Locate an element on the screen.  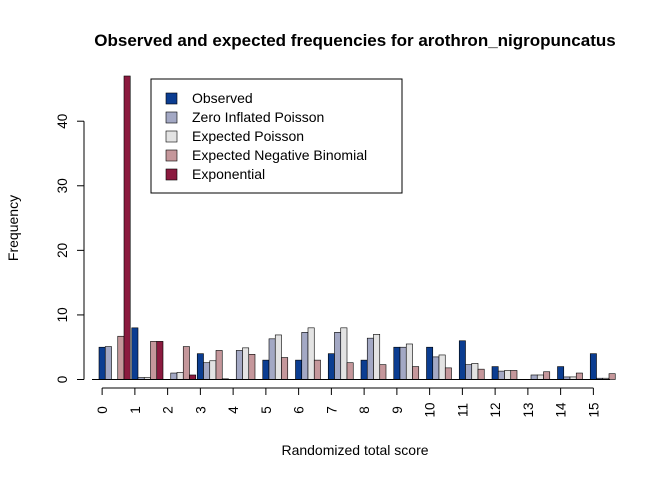
x-tick-label: 10 is located at coordinates (430, 409).